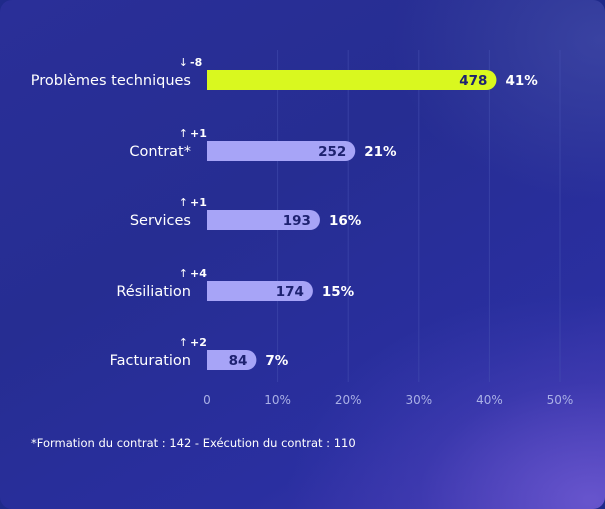 The image size is (605, 509). Describe the element at coordinates (290, 292) in the screenshot. I see `bar-value-label: 174` at that location.